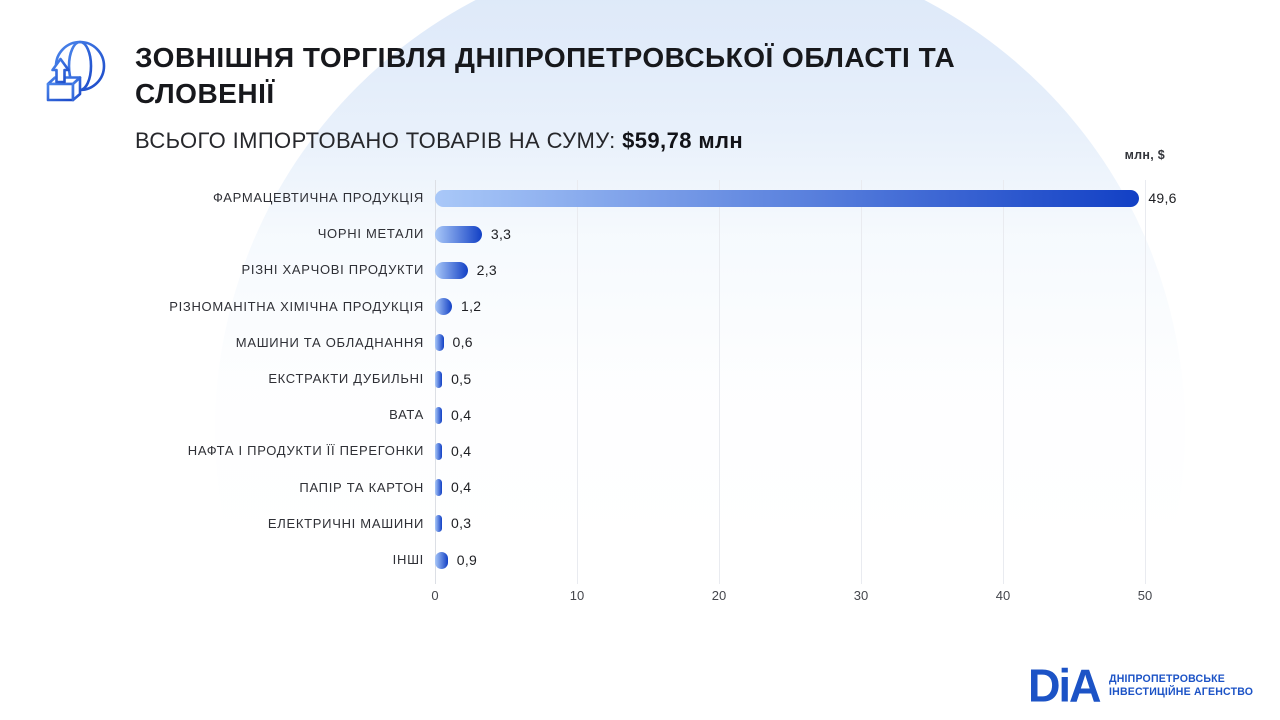 This screenshot has height=720, width=1280. Describe the element at coordinates (577, 595) in the screenshot. I see `axis-tick-label: 10` at that location.